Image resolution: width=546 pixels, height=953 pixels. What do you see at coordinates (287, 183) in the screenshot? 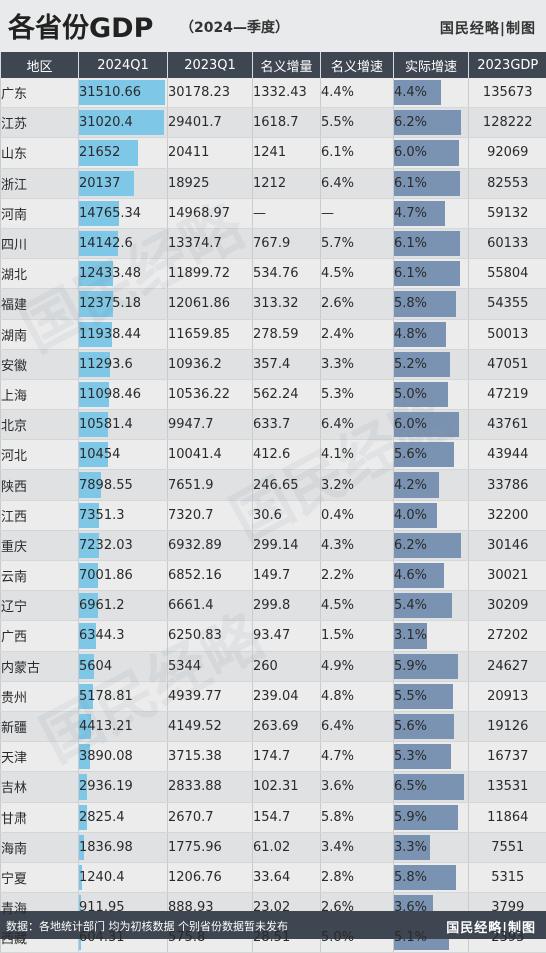
I see `cell-nominal-increase: 1212` at bounding box center [287, 183].